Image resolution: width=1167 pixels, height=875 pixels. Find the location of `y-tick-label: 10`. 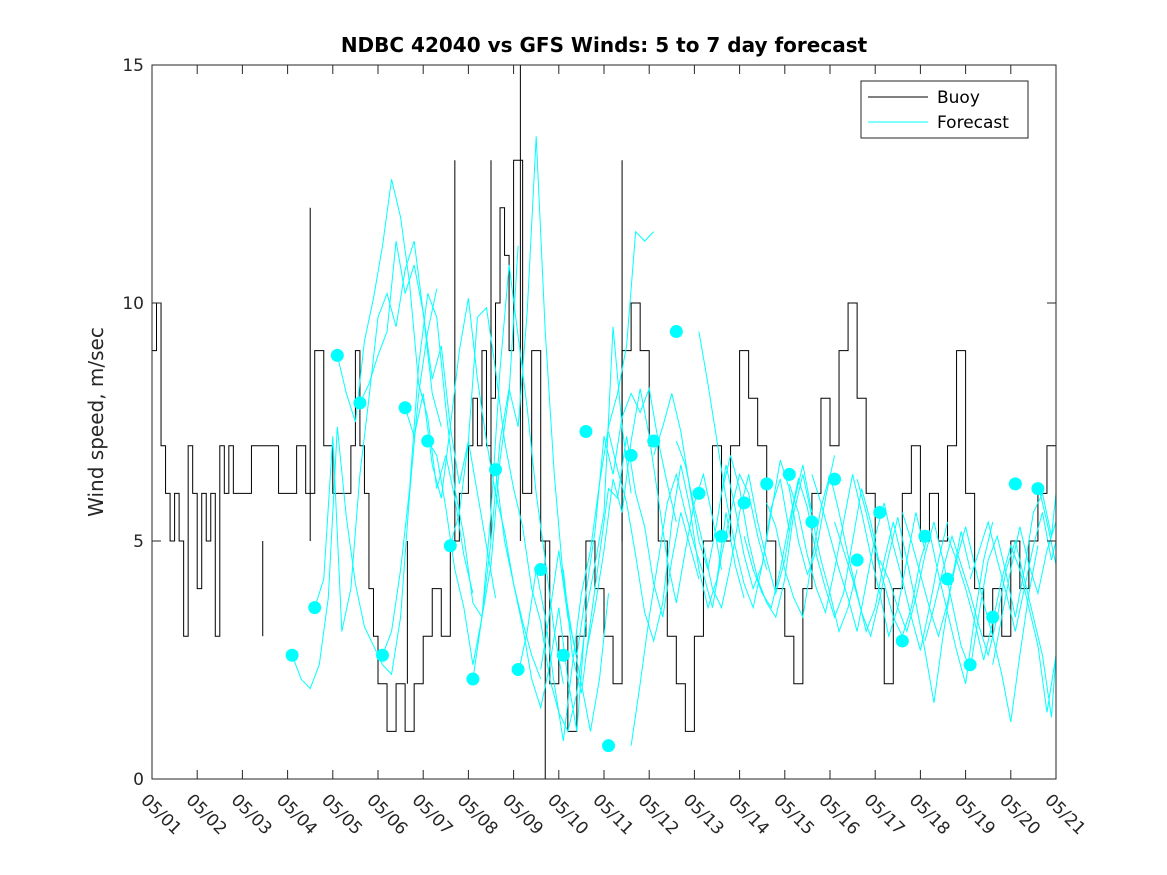

y-tick-label: 10 is located at coordinates (133, 304).